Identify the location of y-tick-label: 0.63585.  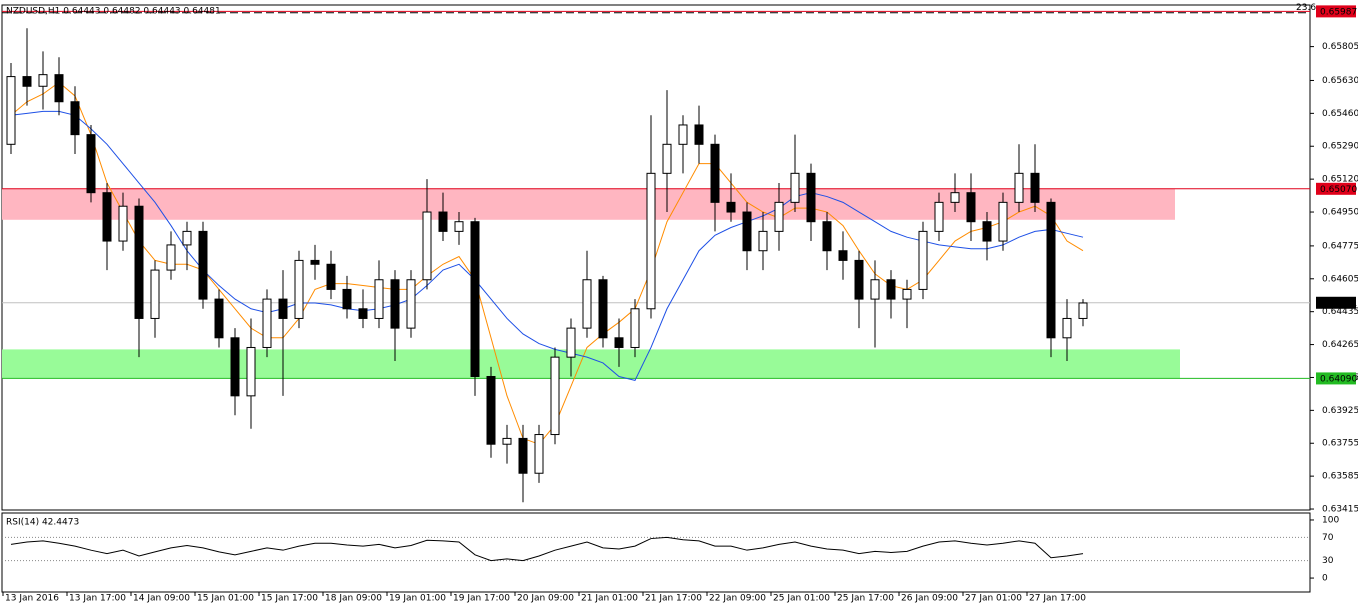
(1340, 477).